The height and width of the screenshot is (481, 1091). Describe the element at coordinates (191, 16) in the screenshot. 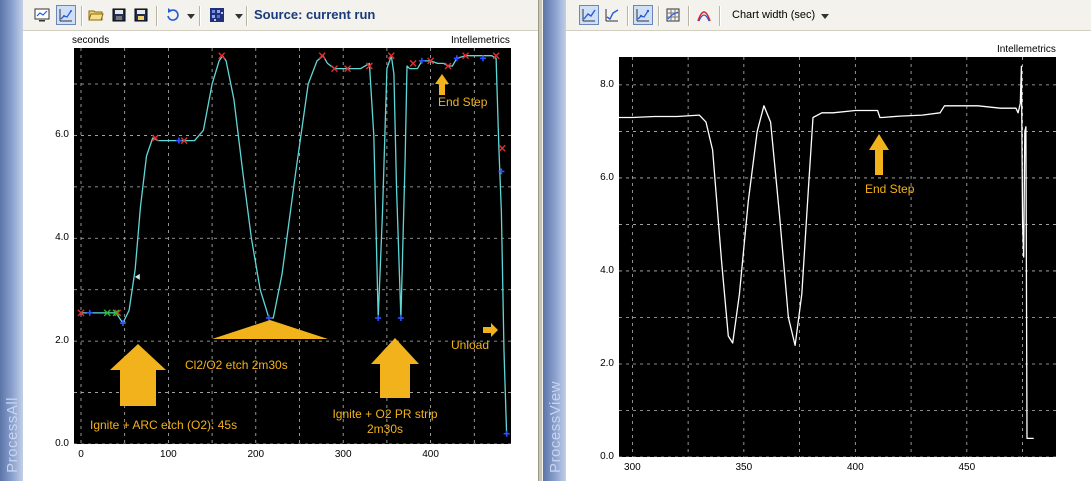

I see `refresh-dropdown-caret` at that location.